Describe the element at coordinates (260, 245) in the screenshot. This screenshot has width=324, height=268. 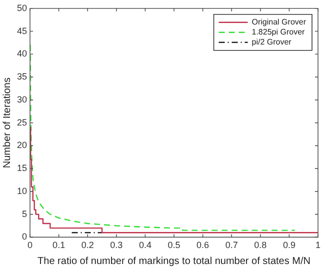
I see `x-tick-label: 0.8` at that location.